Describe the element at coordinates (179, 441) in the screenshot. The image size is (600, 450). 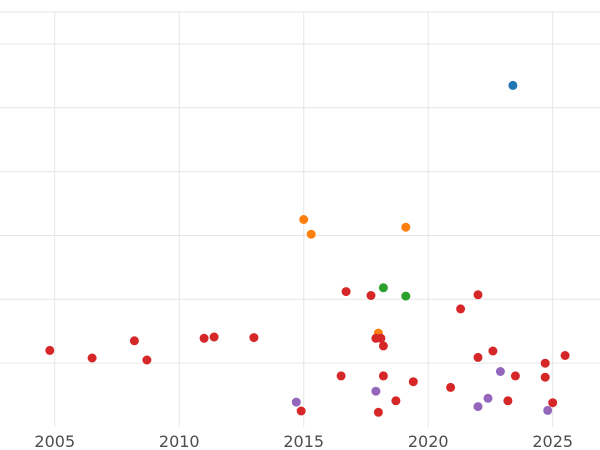
I see `x-tick-label-2010: 2010` at that location.